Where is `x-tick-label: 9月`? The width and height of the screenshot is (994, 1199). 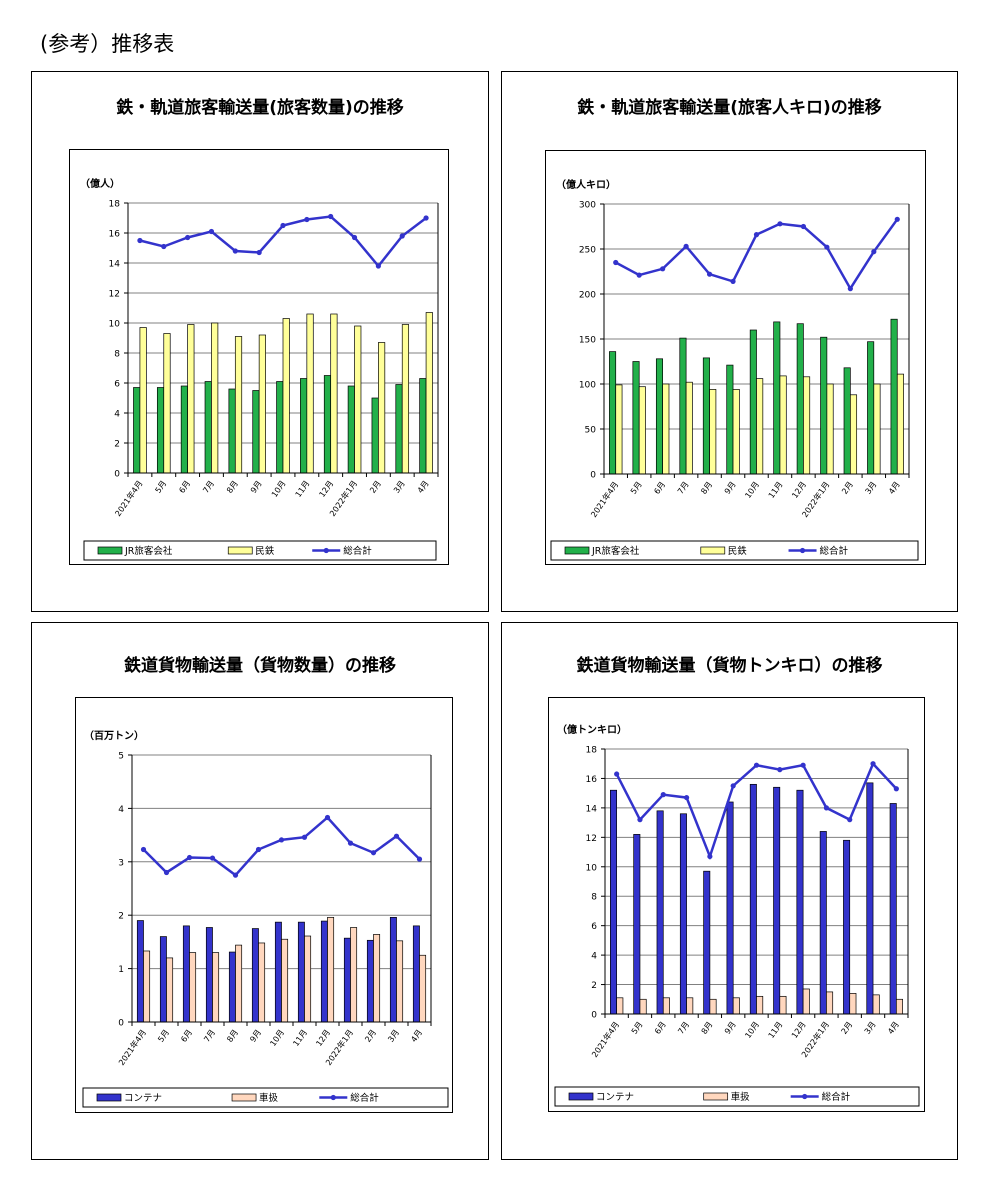
x-tick-label: 9月 is located at coordinates (255, 1036).